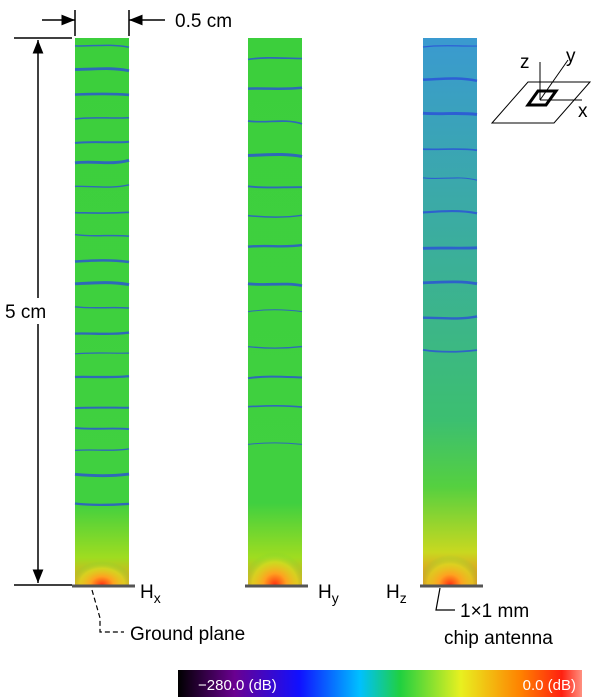 This screenshot has width=607, height=700. Describe the element at coordinates (583, 111) in the screenshot. I see `axis-label: x` at that location.